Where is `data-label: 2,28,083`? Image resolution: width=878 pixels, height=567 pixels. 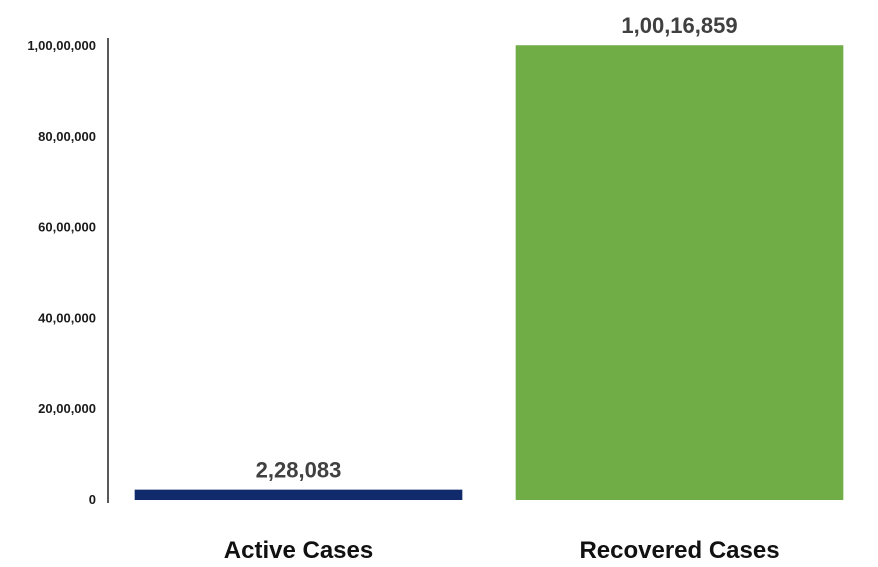
data-label: 2,28,083 is located at coordinates (299, 470).